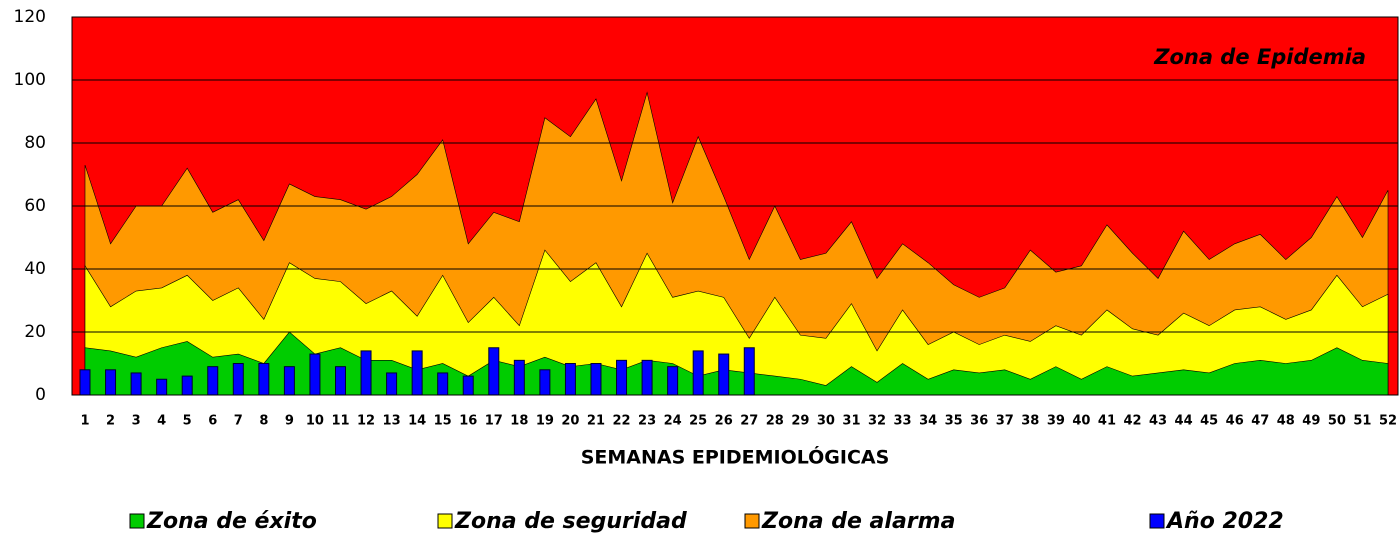  Describe the element at coordinates (187, 421) in the screenshot. I see `x-tick-label: 5` at that location.